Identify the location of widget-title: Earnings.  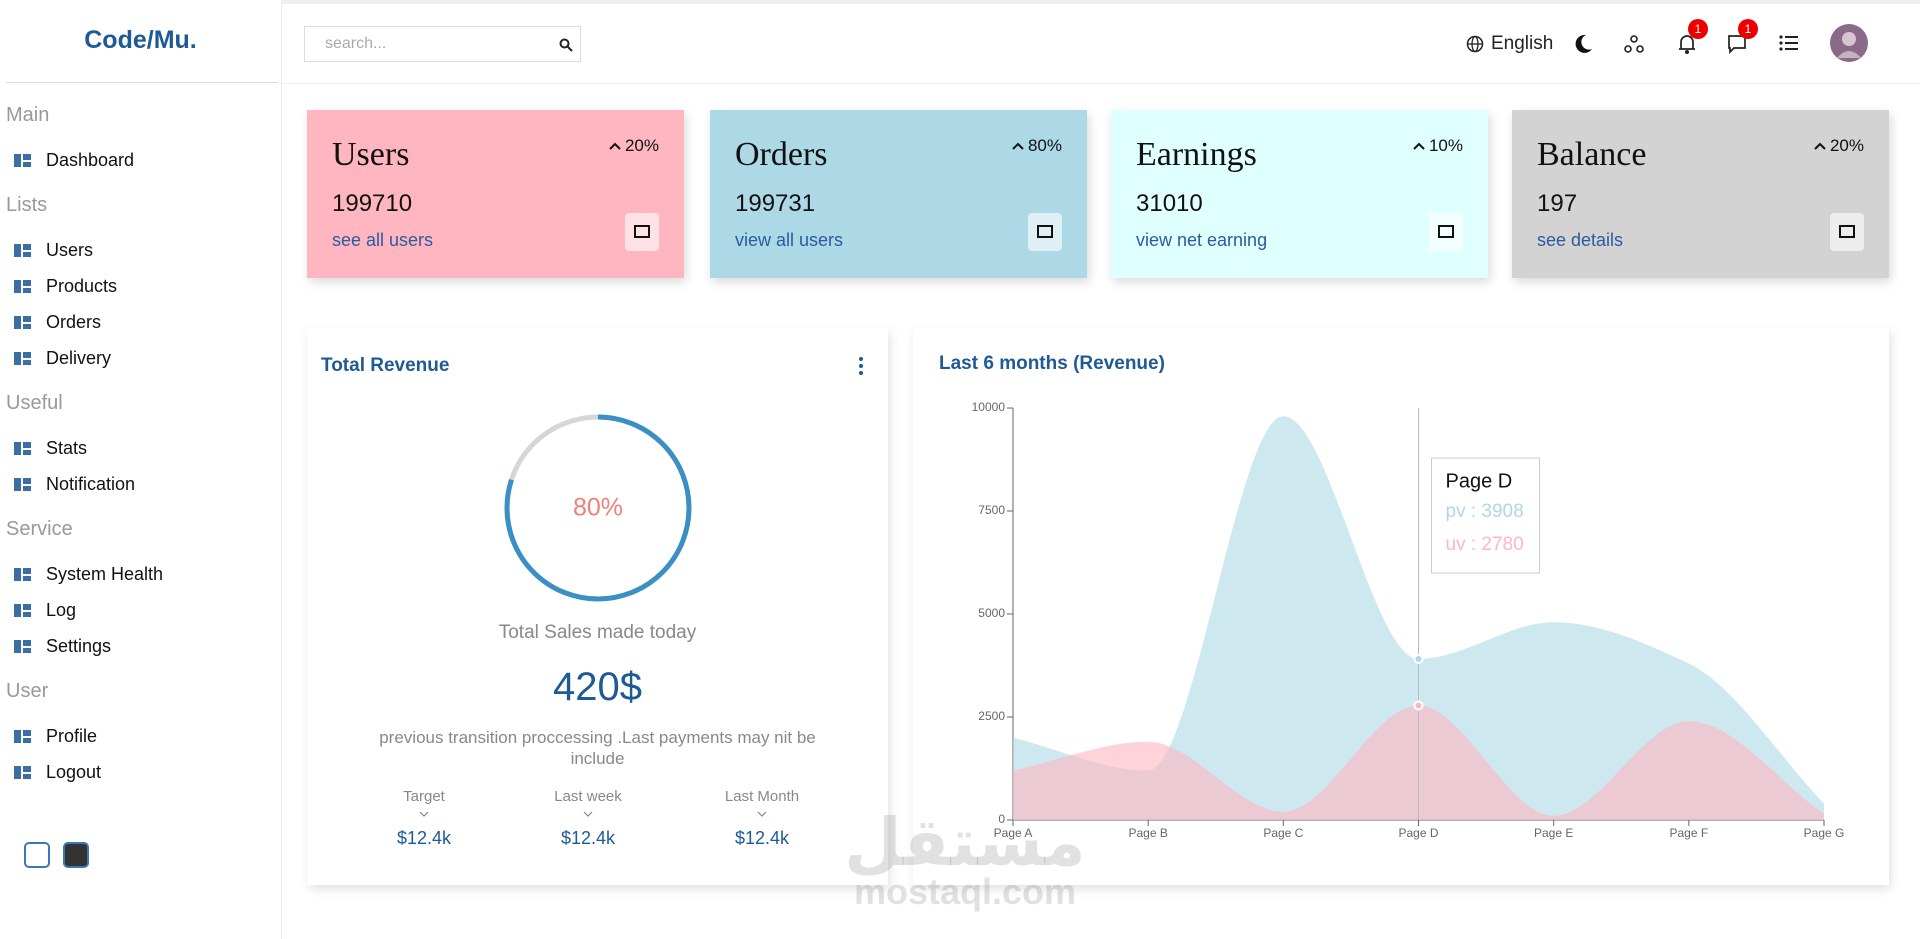
(1196, 154).